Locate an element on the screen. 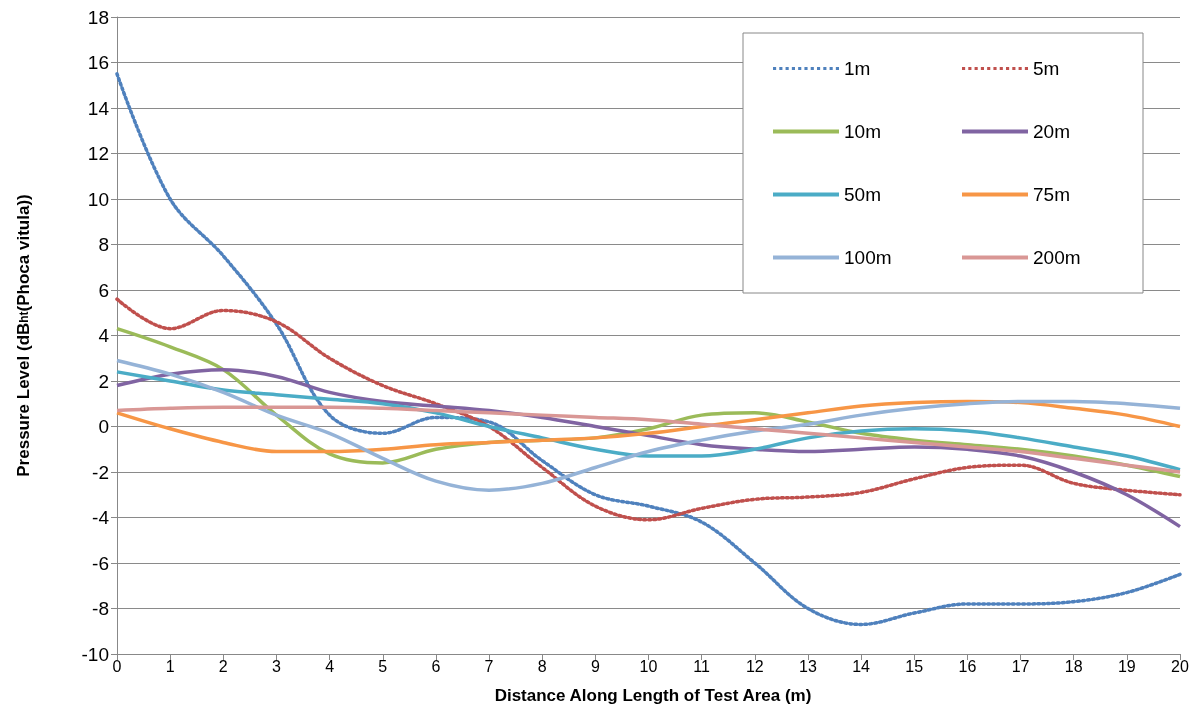 This screenshot has height=706, width=1203. y-tick-label: 14 is located at coordinates (98, 108).